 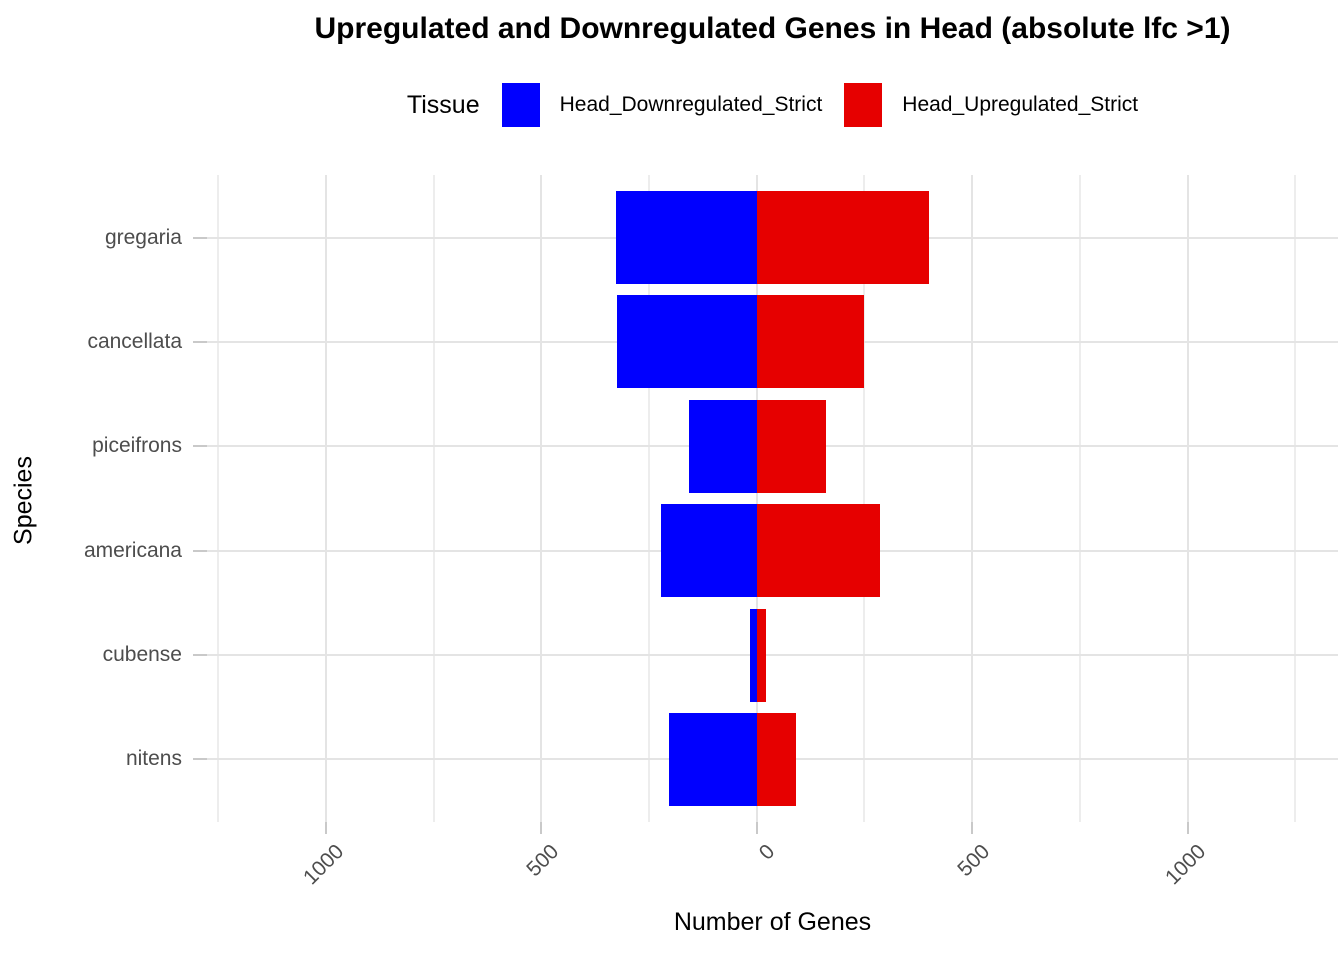 What do you see at coordinates (772, 655) in the screenshot?
I see `row-gridline` at bounding box center [772, 655].